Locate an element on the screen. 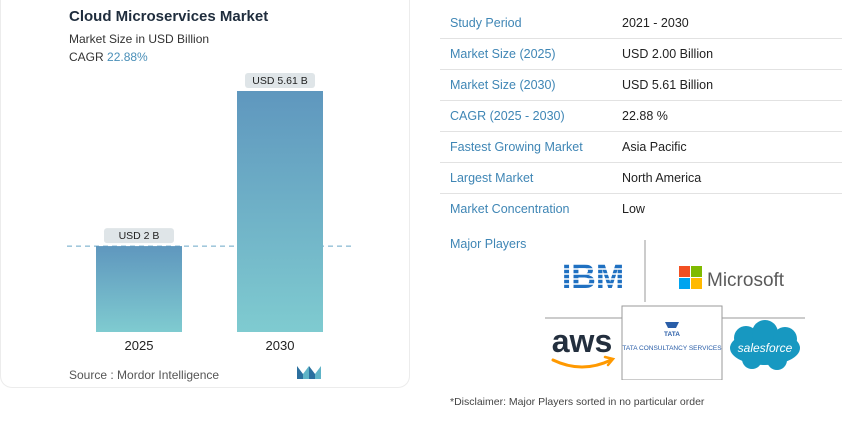 This screenshot has height=441, width=842. row-key: Market Size (2025) is located at coordinates (503, 54).